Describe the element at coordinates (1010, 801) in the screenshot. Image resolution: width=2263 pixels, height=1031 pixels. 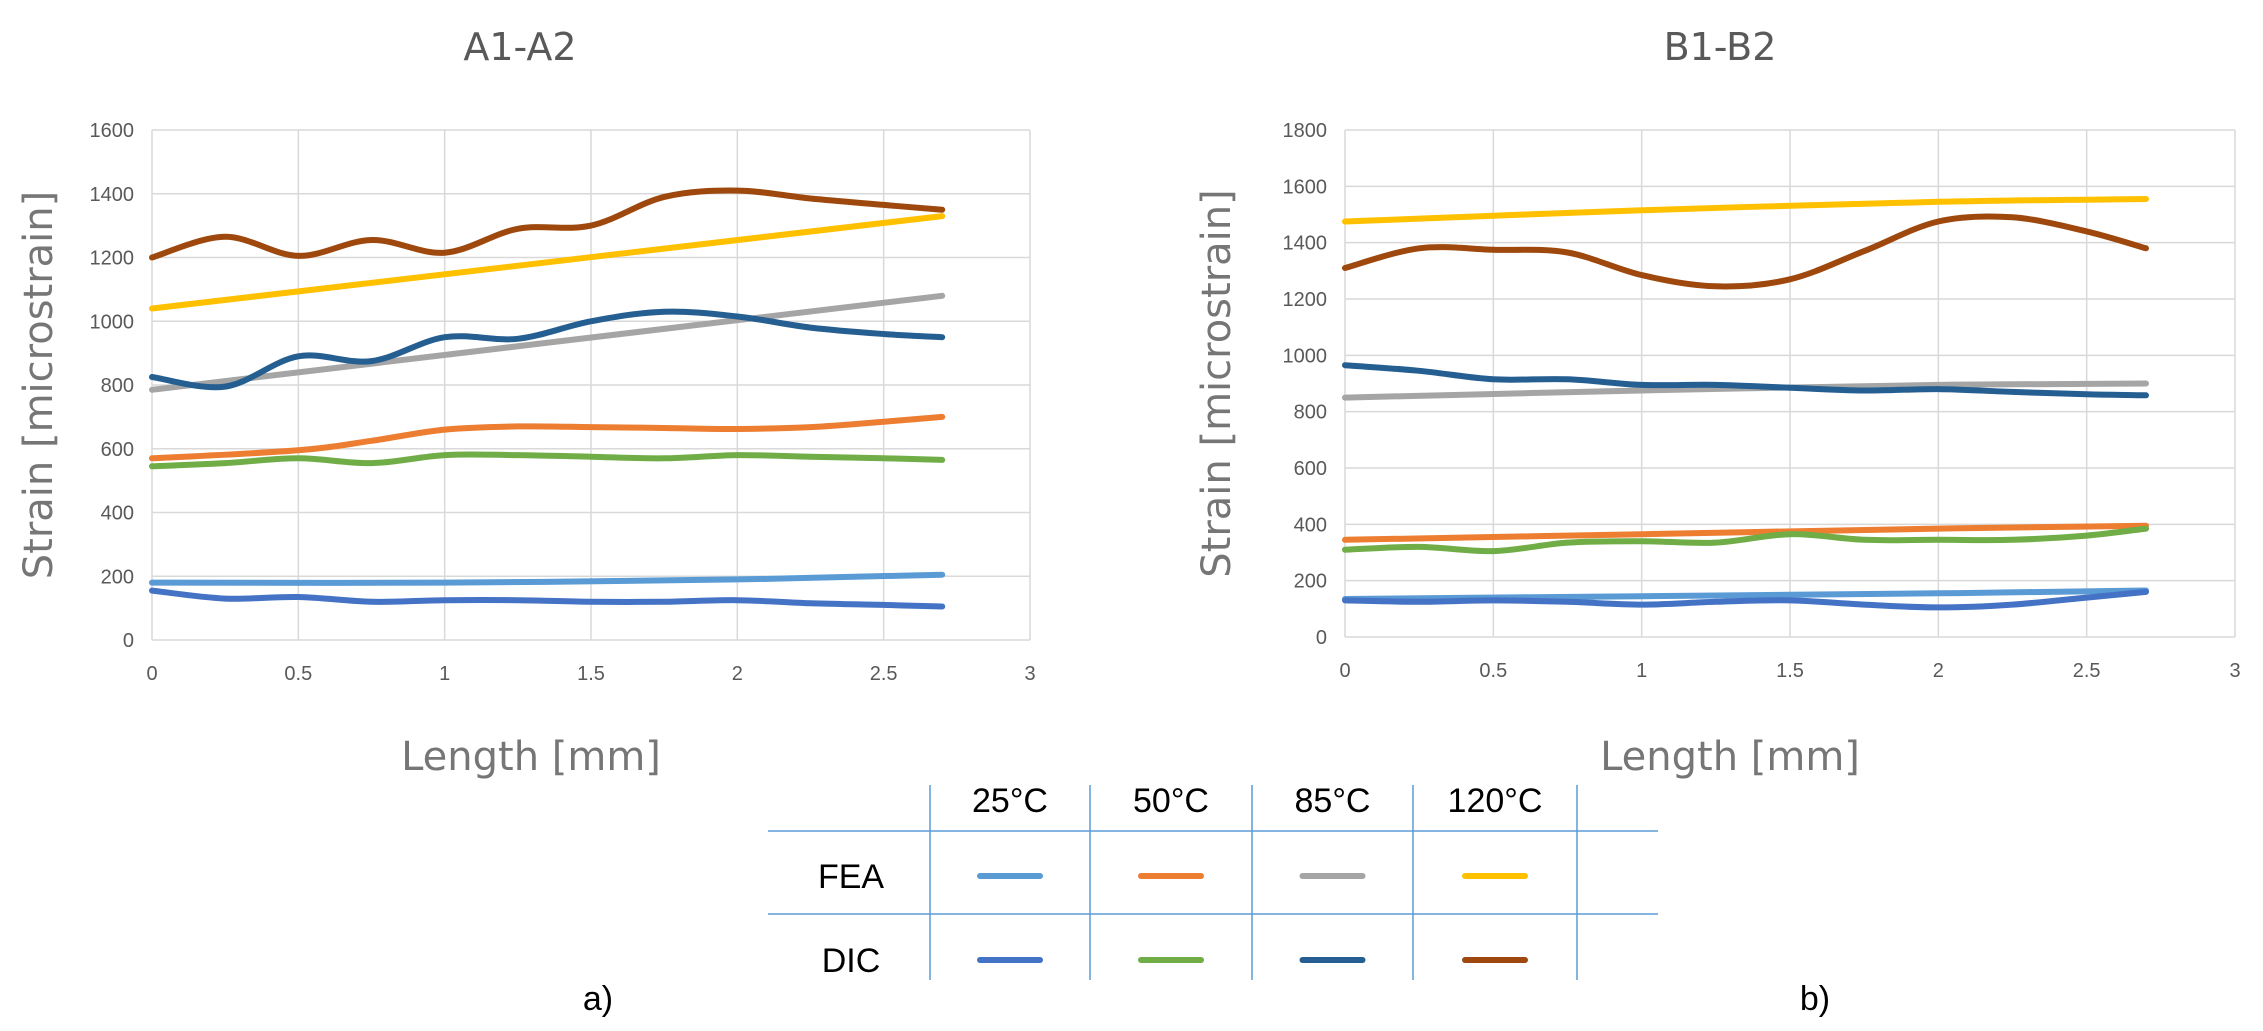
I see `legend-column-header: 25°C` at that location.